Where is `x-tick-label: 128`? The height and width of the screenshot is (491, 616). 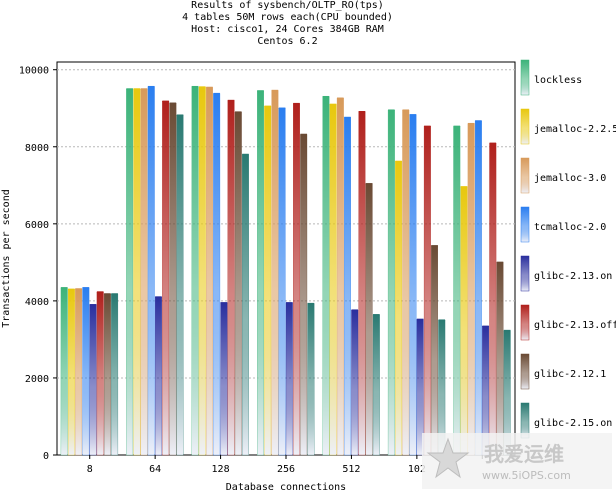 x-tick-label: 128 is located at coordinates (221, 469).